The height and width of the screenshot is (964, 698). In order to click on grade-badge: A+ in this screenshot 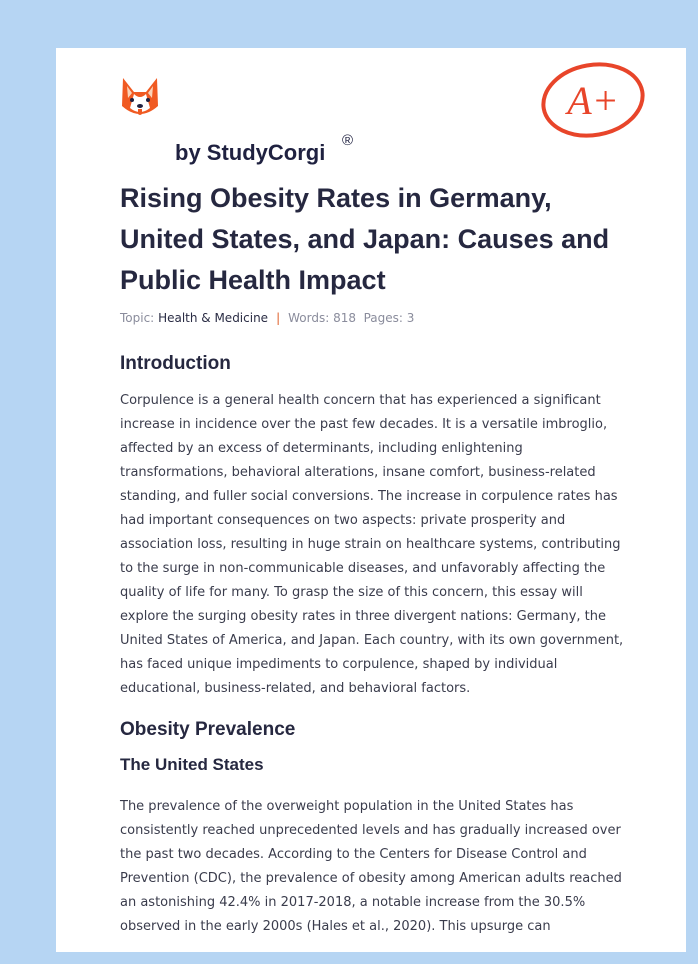, I will do `click(593, 100)`.